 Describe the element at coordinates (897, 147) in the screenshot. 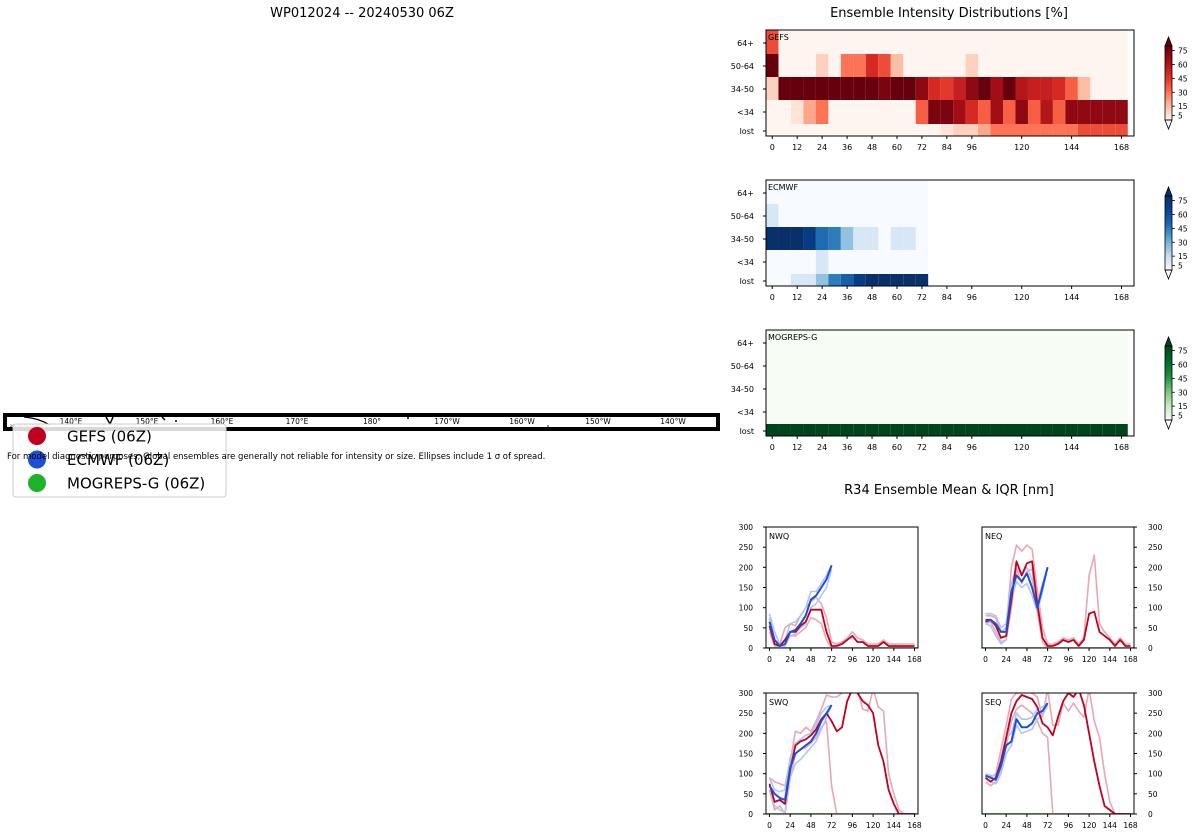

I see `x-tick-label: 60` at that location.